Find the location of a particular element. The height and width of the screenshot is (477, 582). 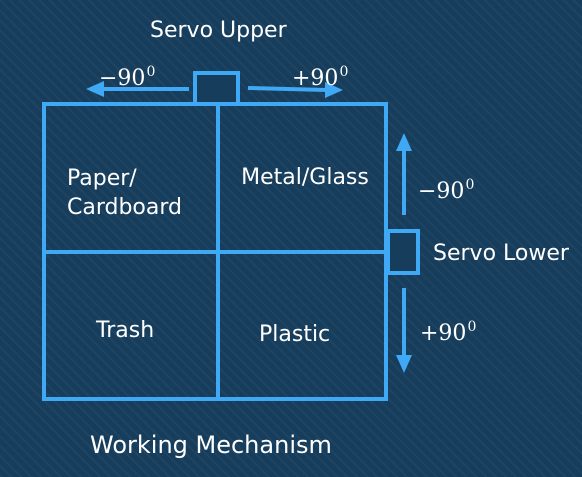

bin-paper-cardboard-label: Paper/ Cardboard is located at coordinates (124, 193).